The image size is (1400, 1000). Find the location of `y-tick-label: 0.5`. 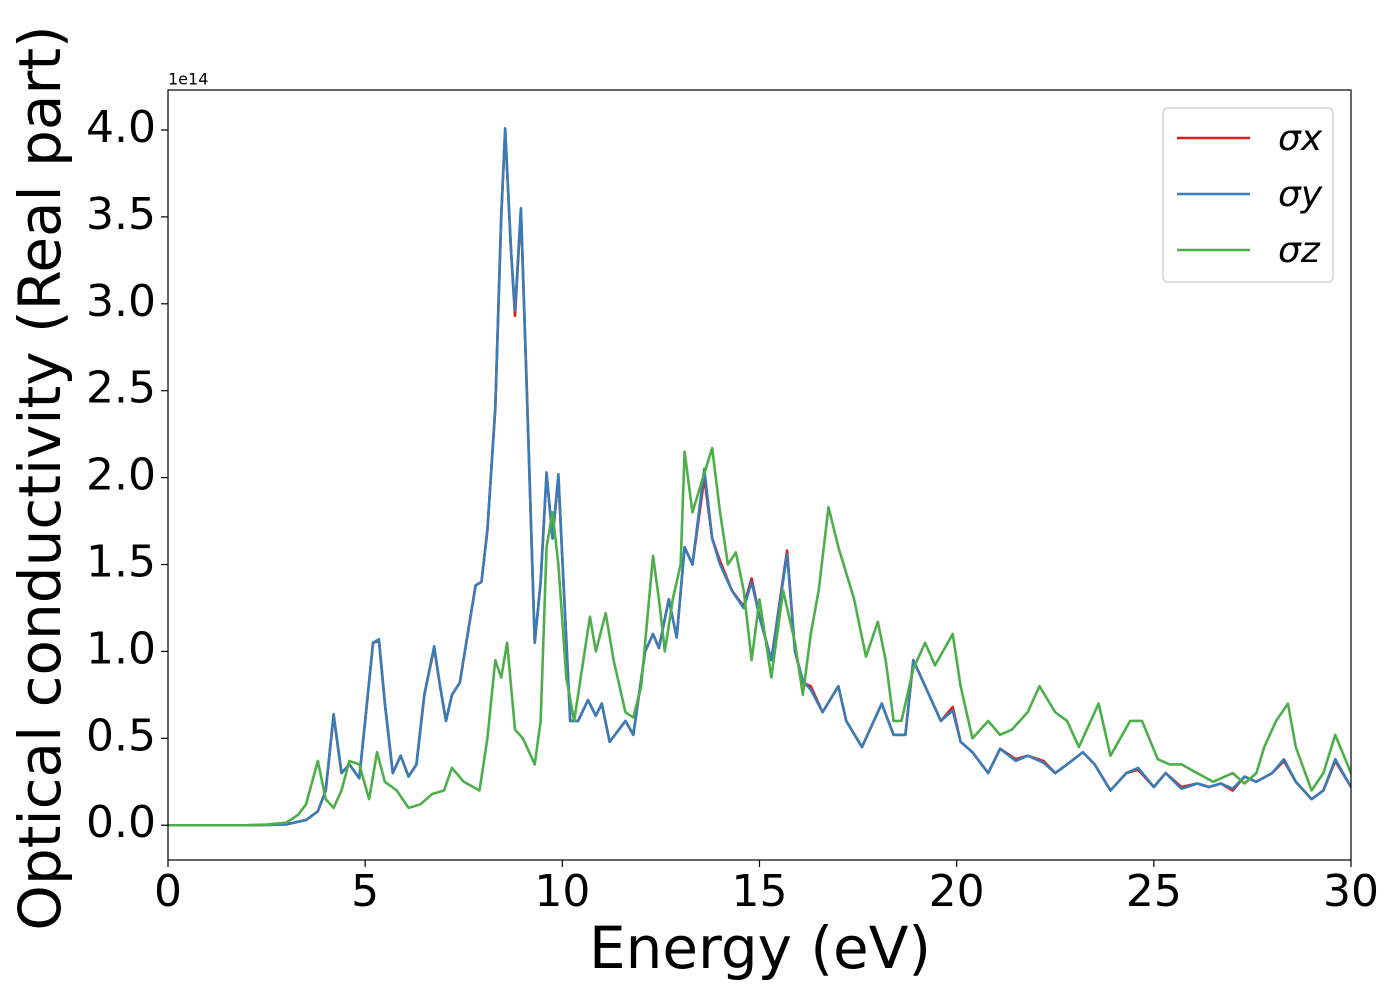

y-tick-label: 0.5 is located at coordinates (121, 735).